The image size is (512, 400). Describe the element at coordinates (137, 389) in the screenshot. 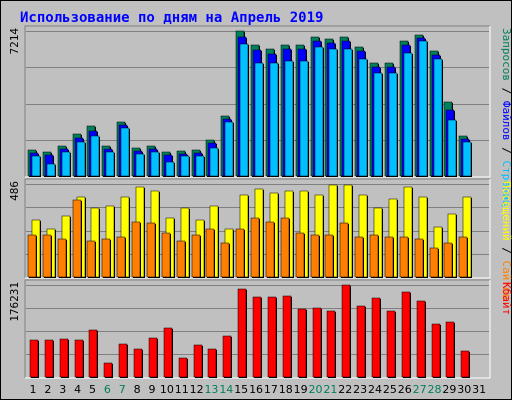

I see `day-label: 8` at that location.